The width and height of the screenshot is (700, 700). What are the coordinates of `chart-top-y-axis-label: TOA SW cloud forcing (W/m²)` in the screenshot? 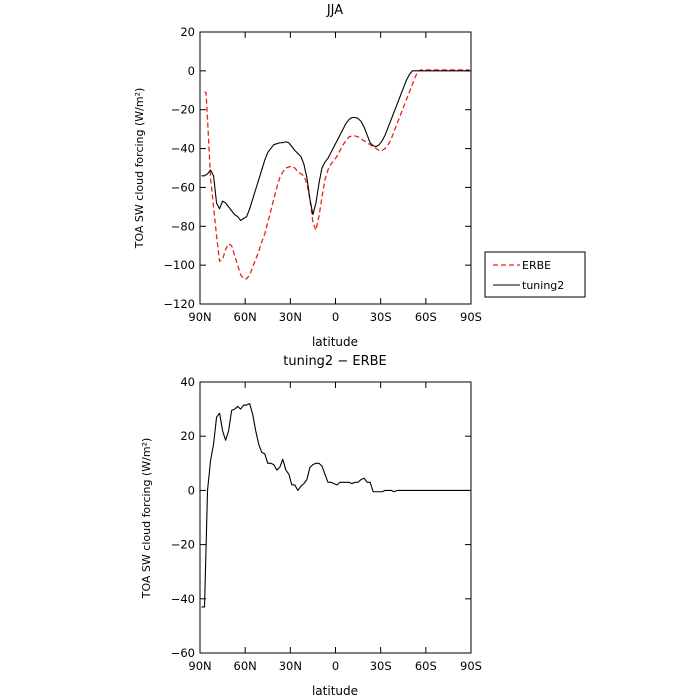 It's located at (139, 169).